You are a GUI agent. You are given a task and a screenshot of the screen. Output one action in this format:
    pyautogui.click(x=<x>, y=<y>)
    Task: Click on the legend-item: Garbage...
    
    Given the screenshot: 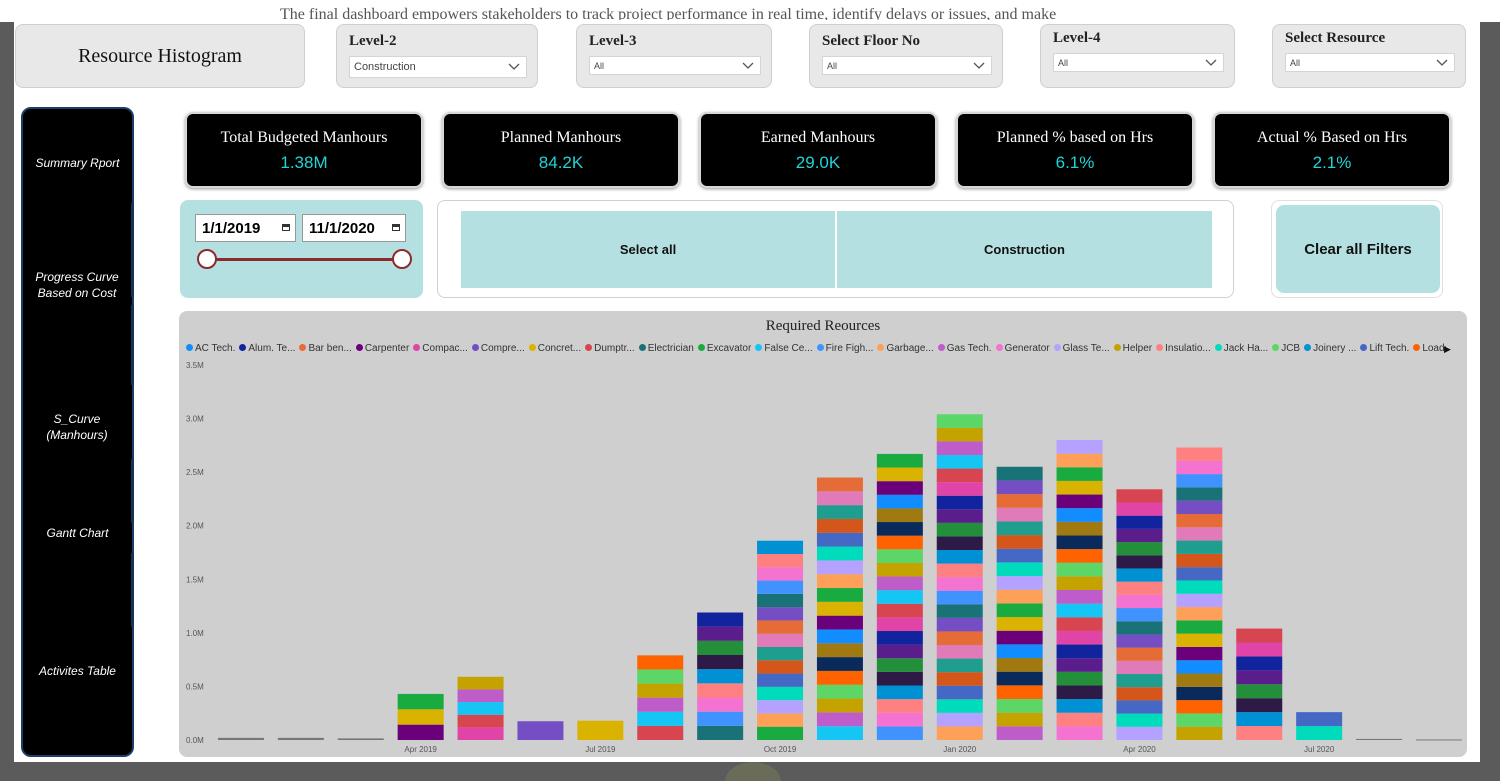 What is the action you would take?
    pyautogui.click(x=905, y=348)
    